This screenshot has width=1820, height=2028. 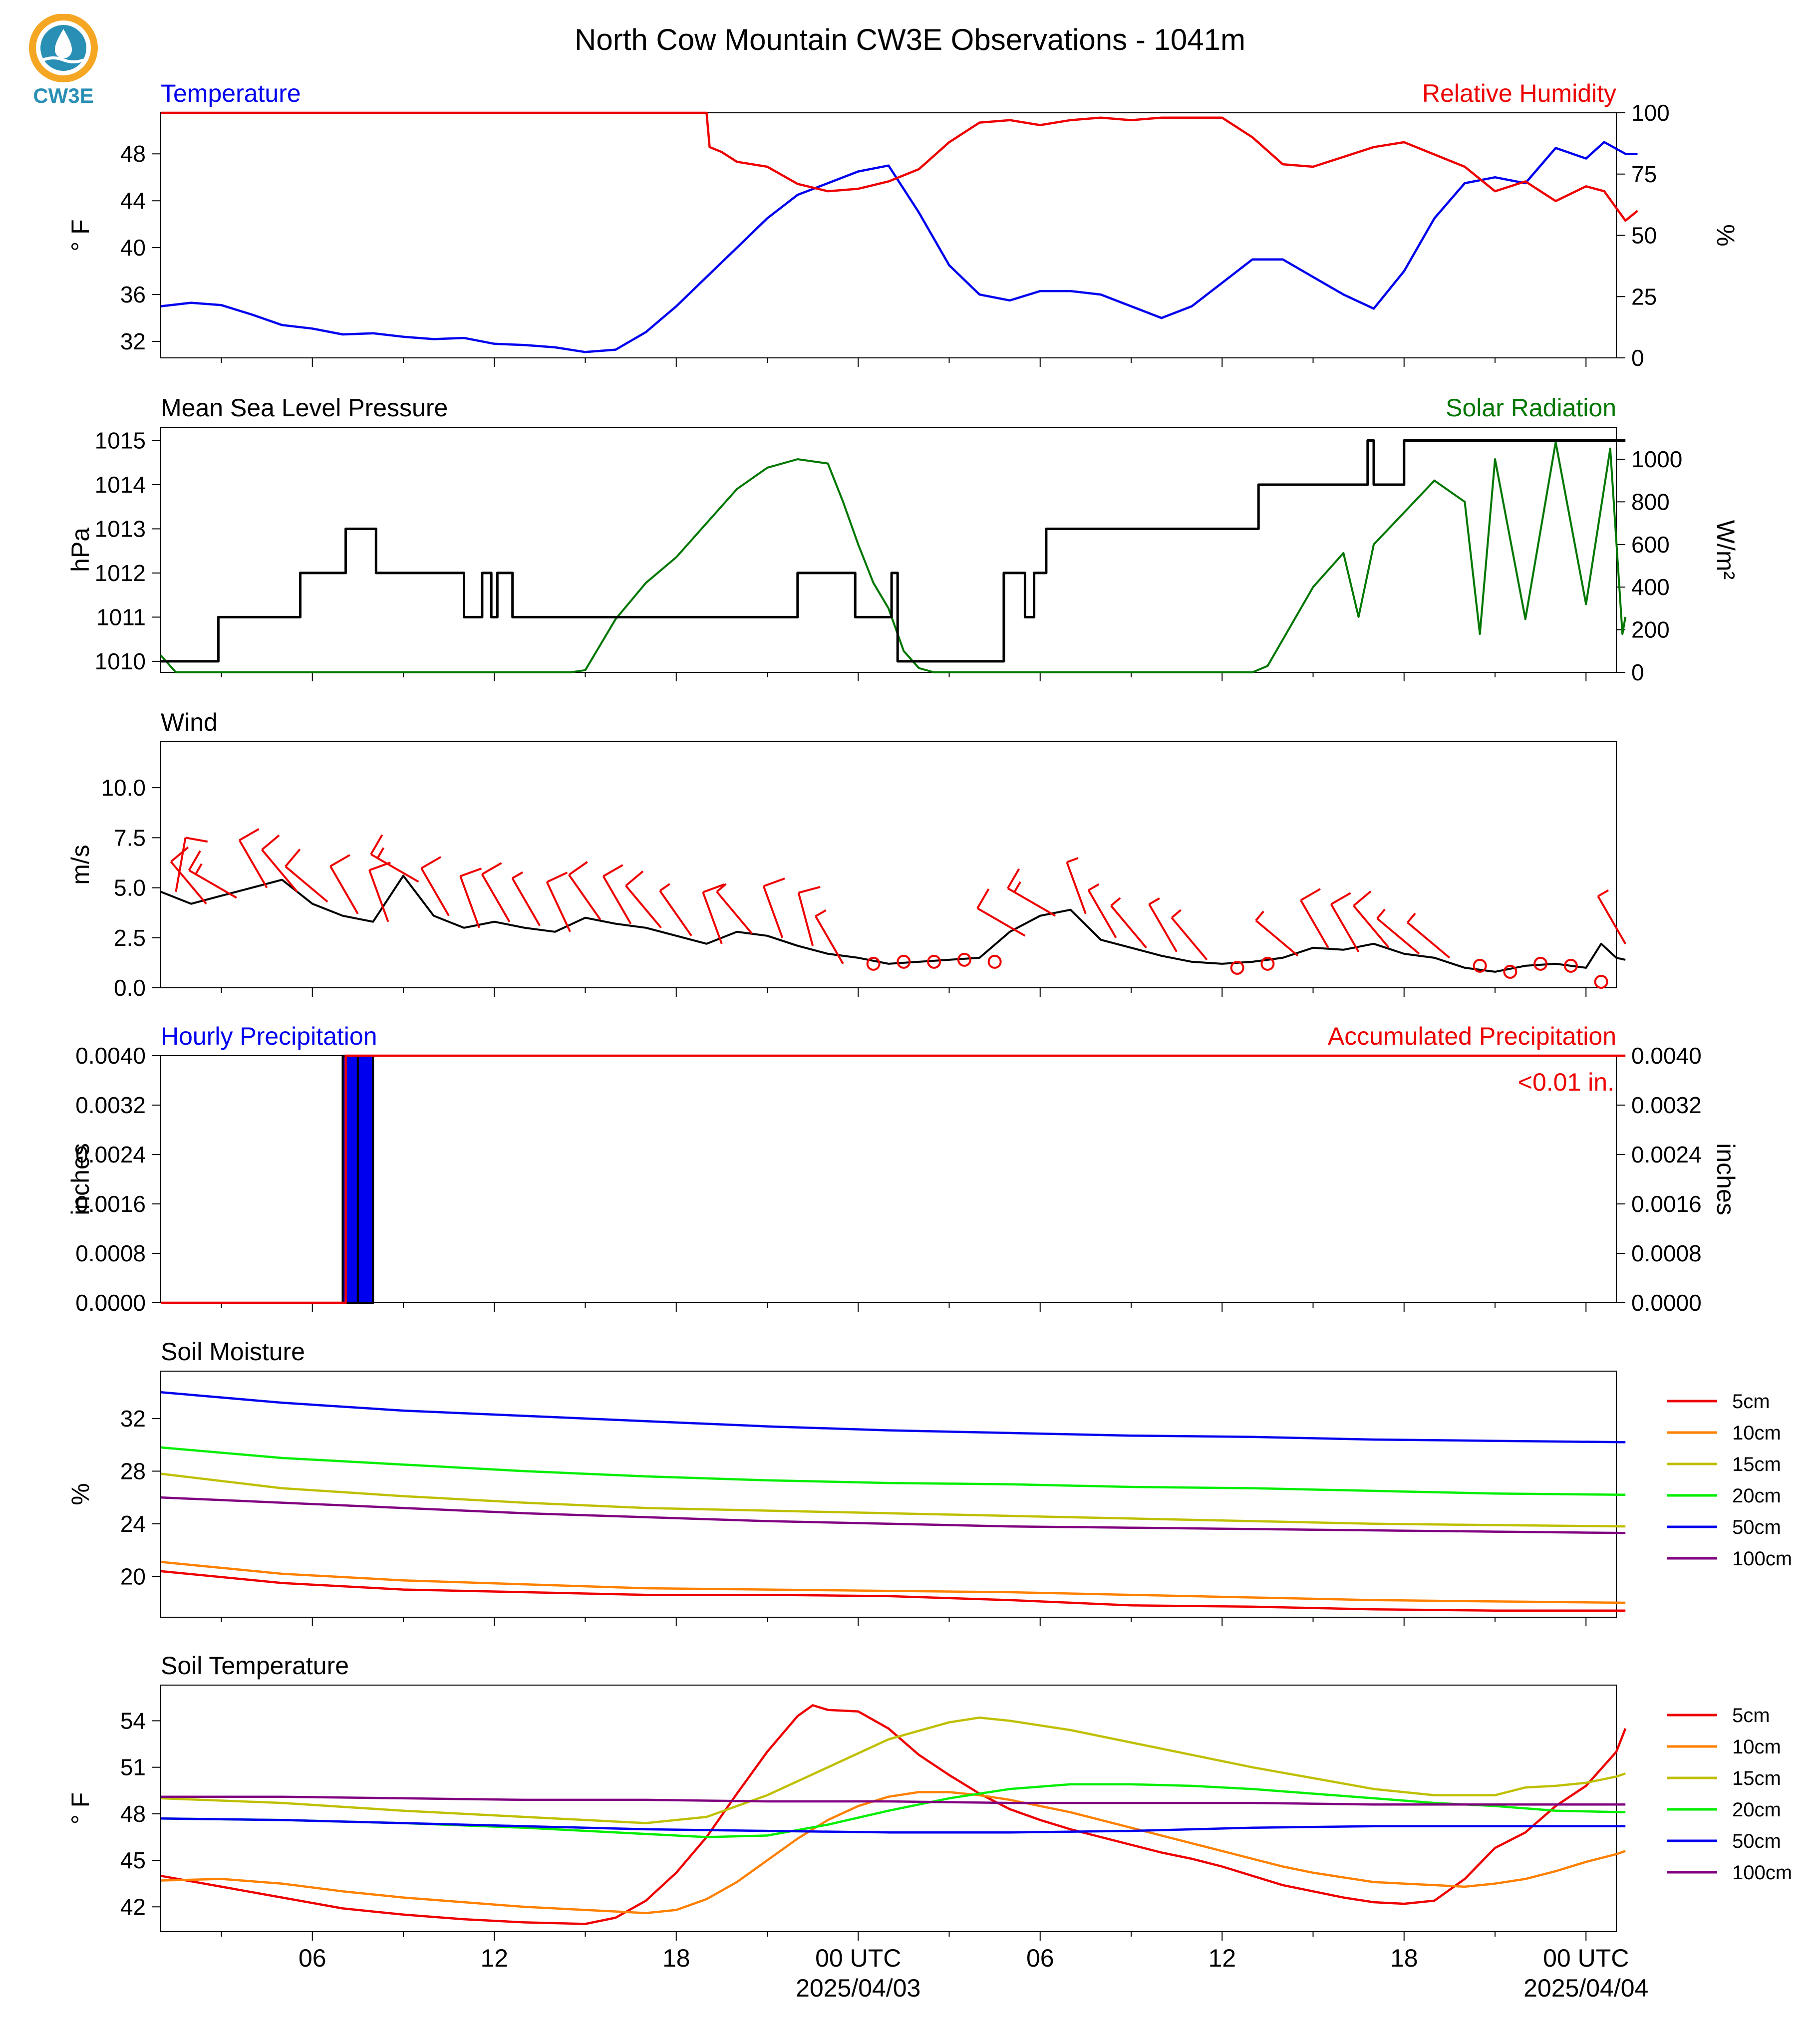 I want to click on series-soil-moisture-10cm, so click(x=893, y=1582).